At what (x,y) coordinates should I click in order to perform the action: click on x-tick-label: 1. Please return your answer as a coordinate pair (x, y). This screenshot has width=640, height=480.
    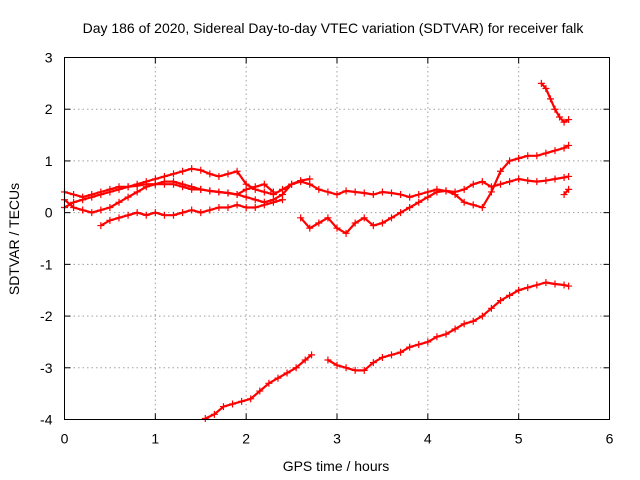
    Looking at the image, I should click on (155, 439).